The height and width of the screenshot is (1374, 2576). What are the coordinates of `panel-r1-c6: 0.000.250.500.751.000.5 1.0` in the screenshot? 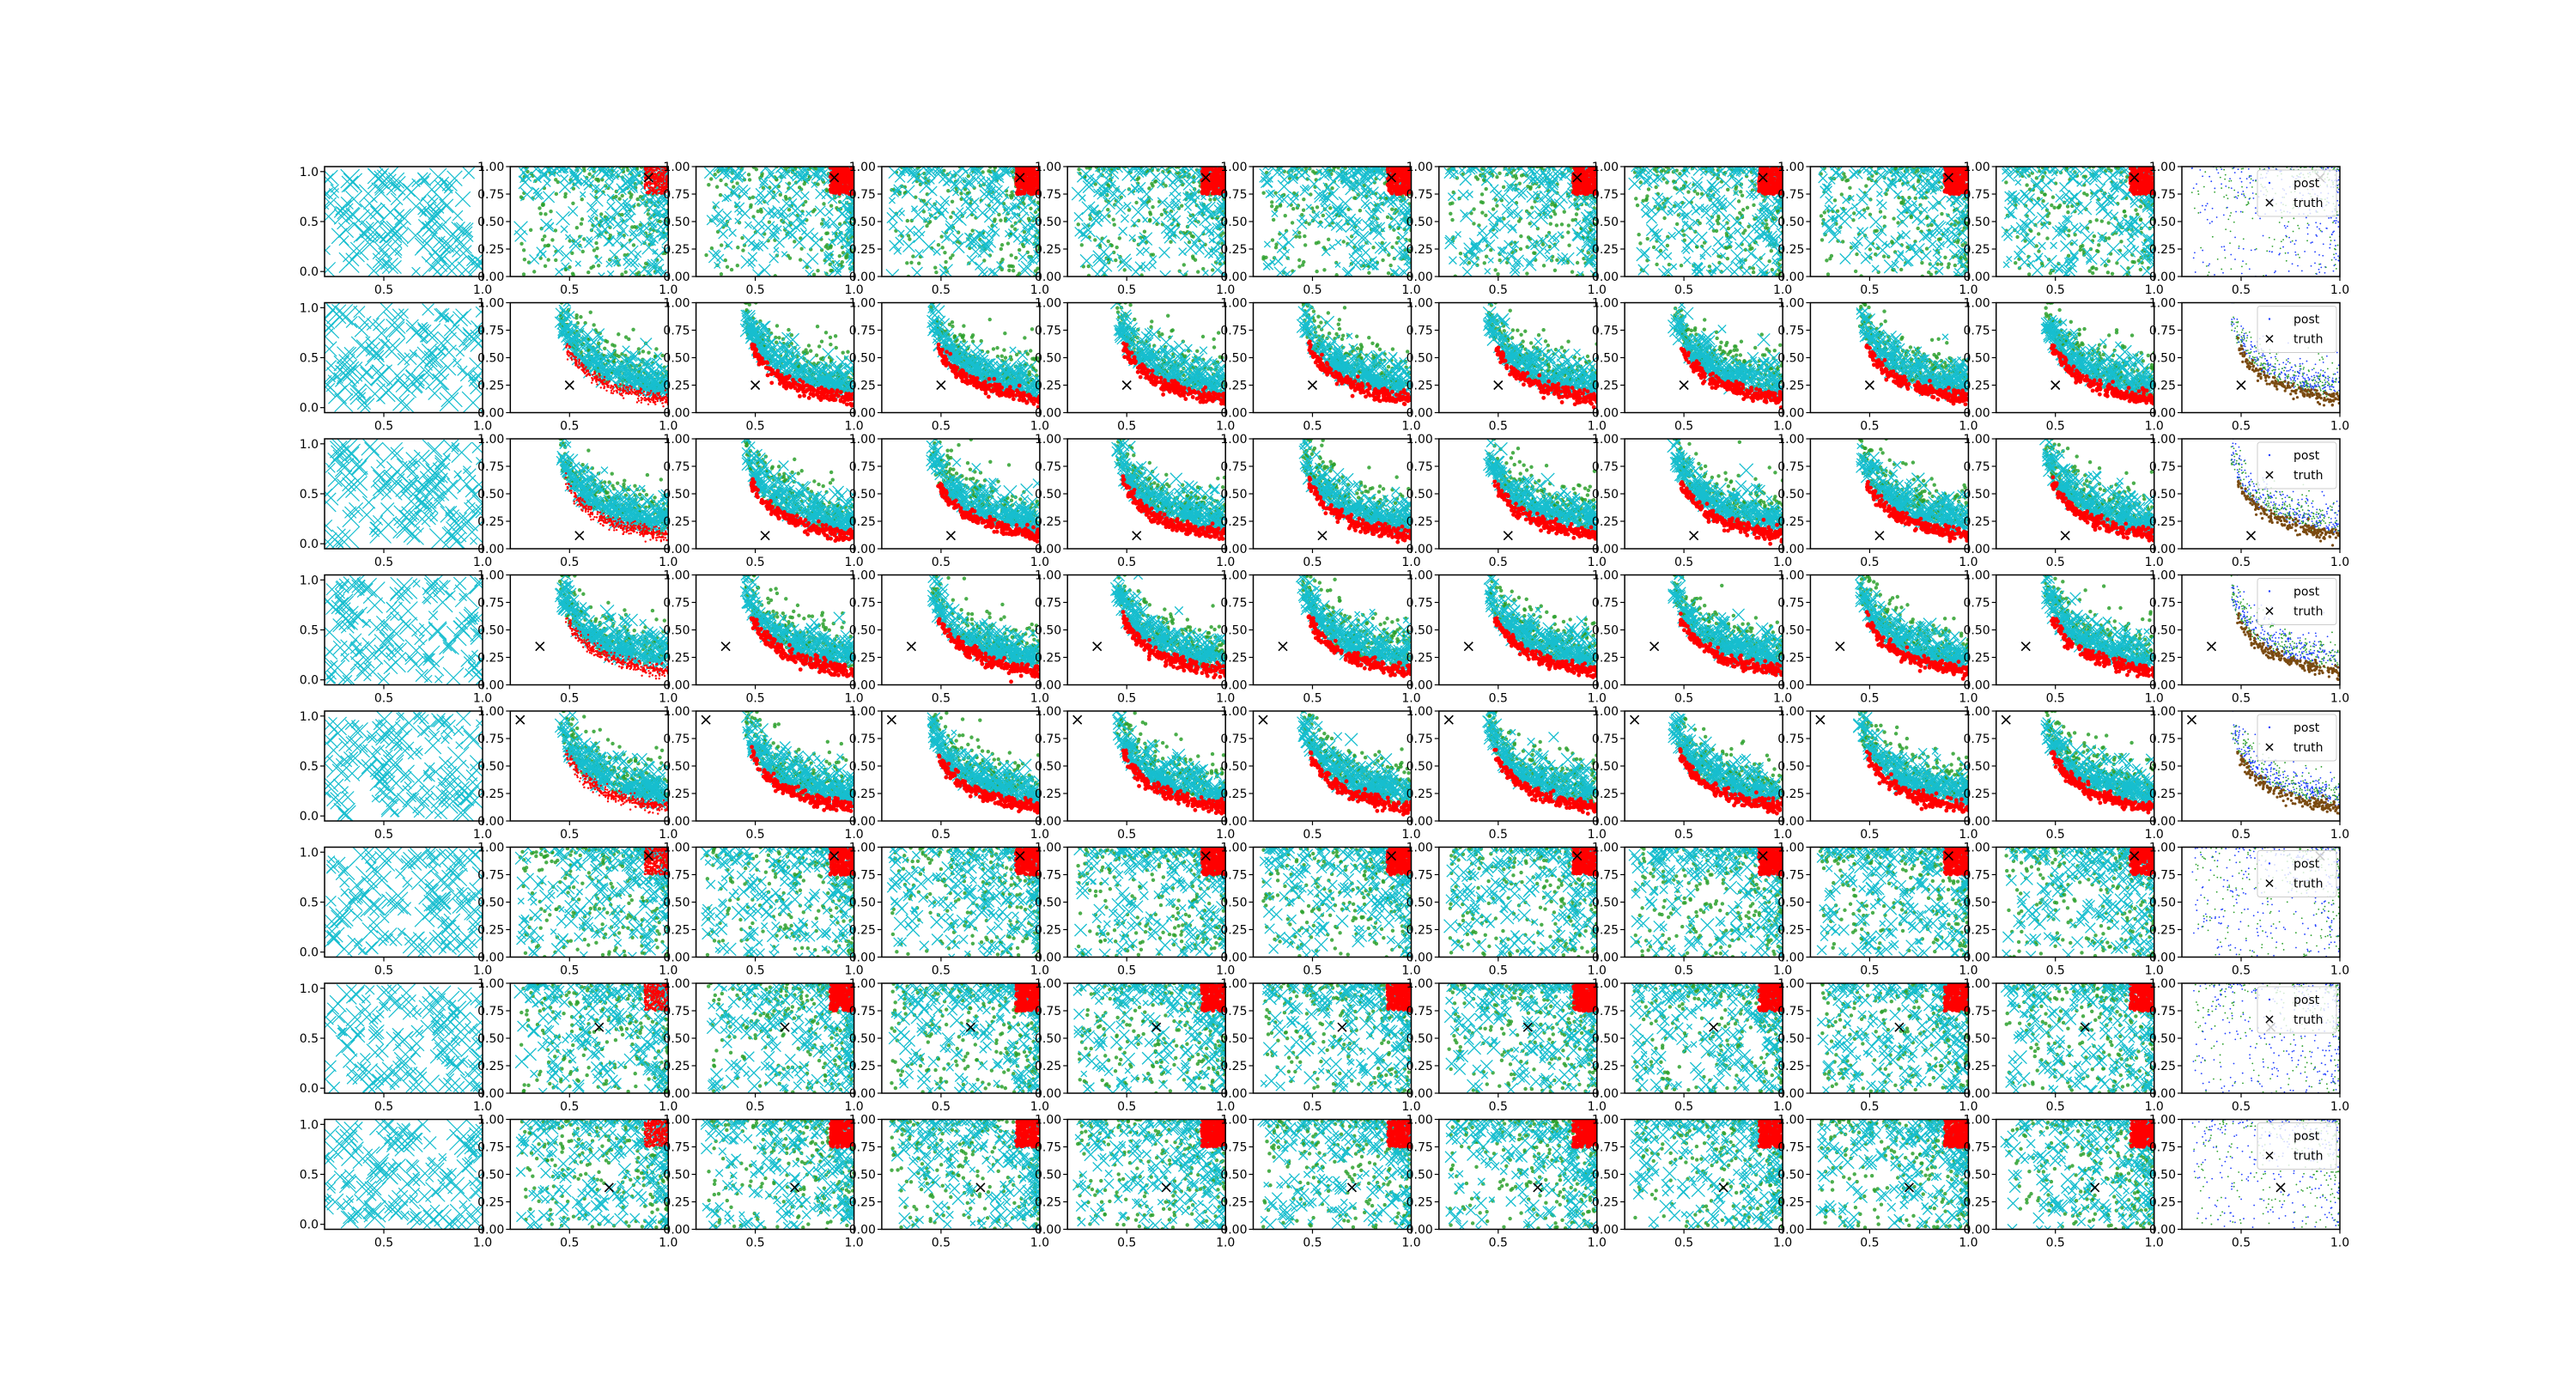 It's located at (1320, 228).